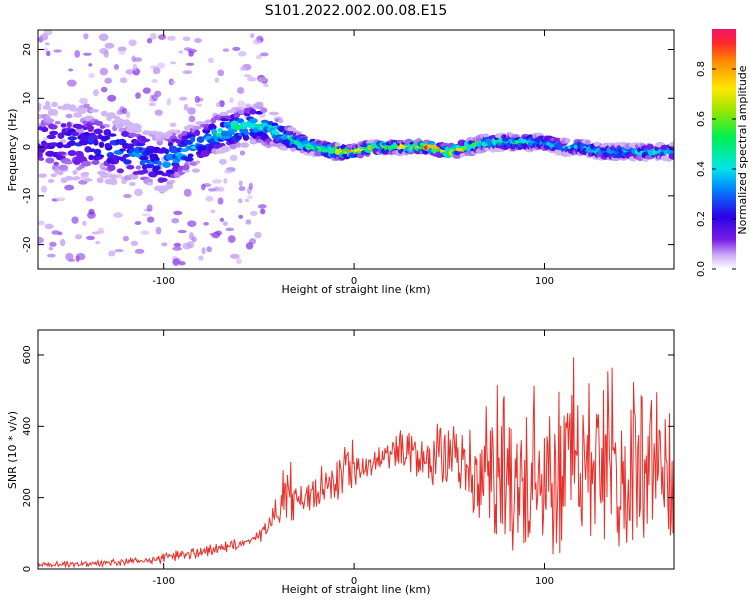  What do you see at coordinates (701, 169) in the screenshot?
I see `colorbar-tick-label: 0.4` at bounding box center [701, 169].